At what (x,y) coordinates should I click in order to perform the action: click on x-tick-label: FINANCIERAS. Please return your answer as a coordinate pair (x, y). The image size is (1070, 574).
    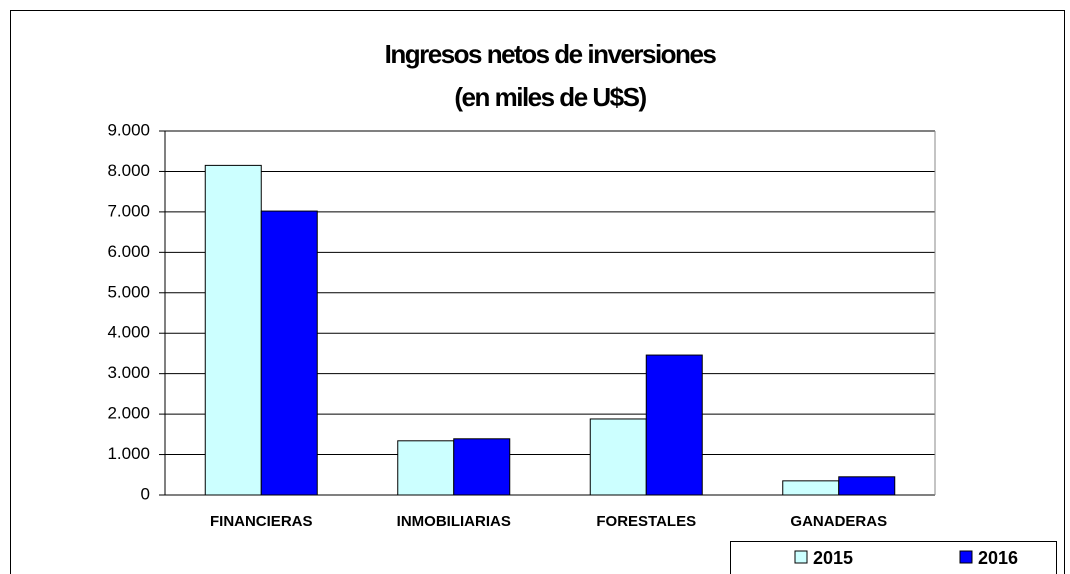
    Looking at the image, I should click on (261, 521).